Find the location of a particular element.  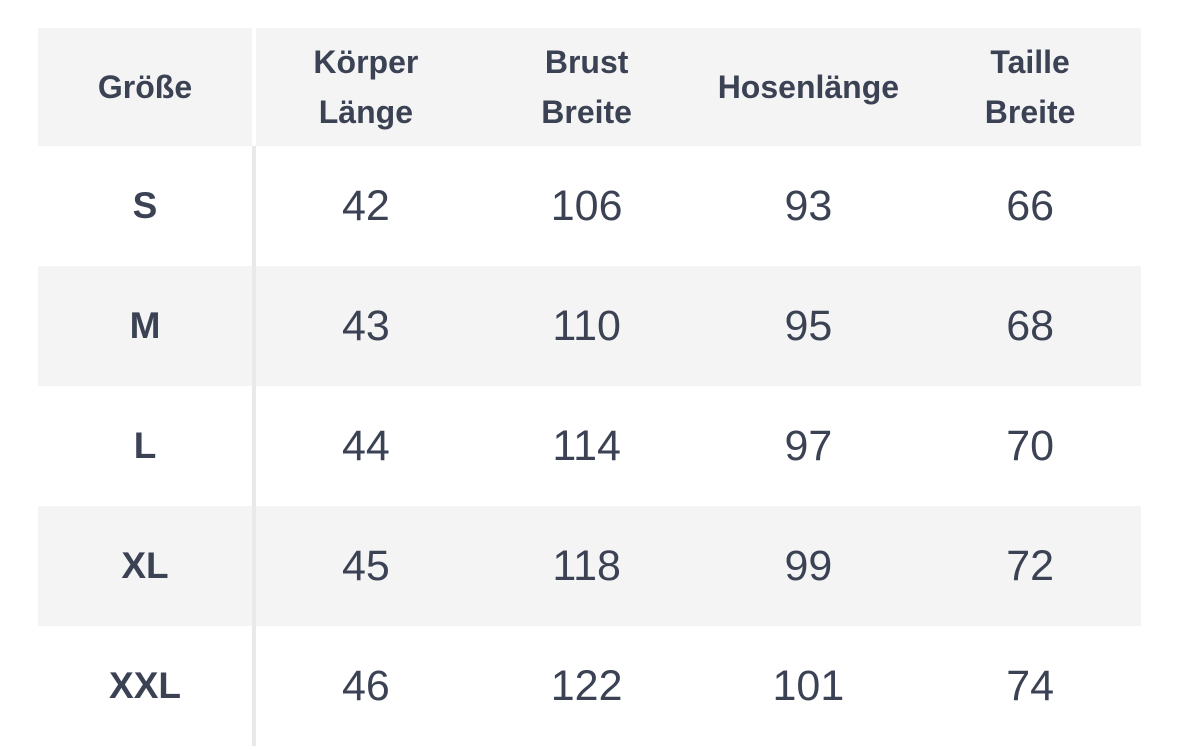

header-cell-koerper-laenge: Körper Länge is located at coordinates (365, 87).